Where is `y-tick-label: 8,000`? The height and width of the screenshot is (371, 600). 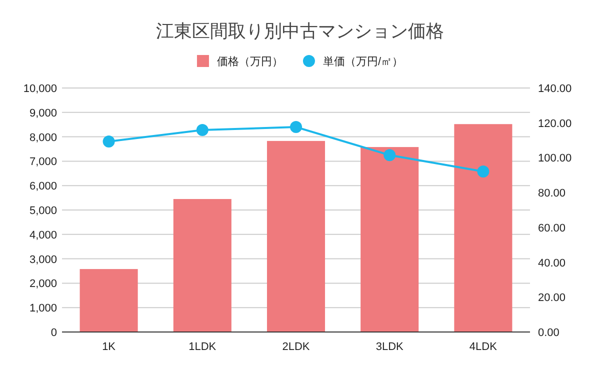 y-tick-label: 8,000 is located at coordinates (43, 138).